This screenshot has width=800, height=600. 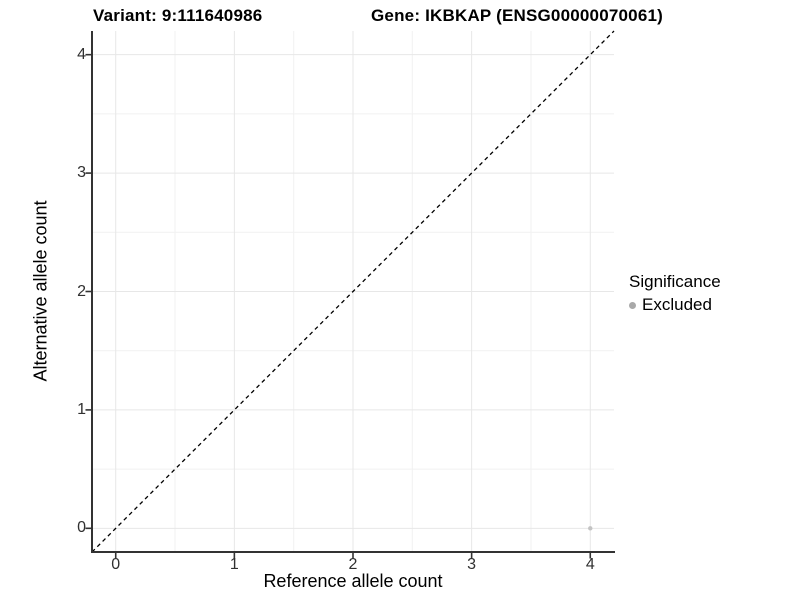 What do you see at coordinates (472, 564) in the screenshot?
I see `x-tick-label-3: 3` at bounding box center [472, 564].